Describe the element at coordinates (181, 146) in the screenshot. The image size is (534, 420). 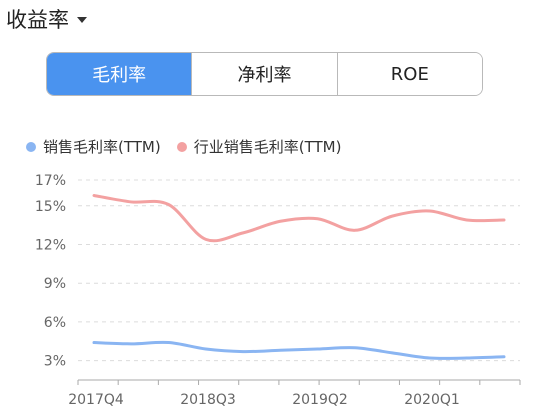
I see `legend-dot-industry` at that location.